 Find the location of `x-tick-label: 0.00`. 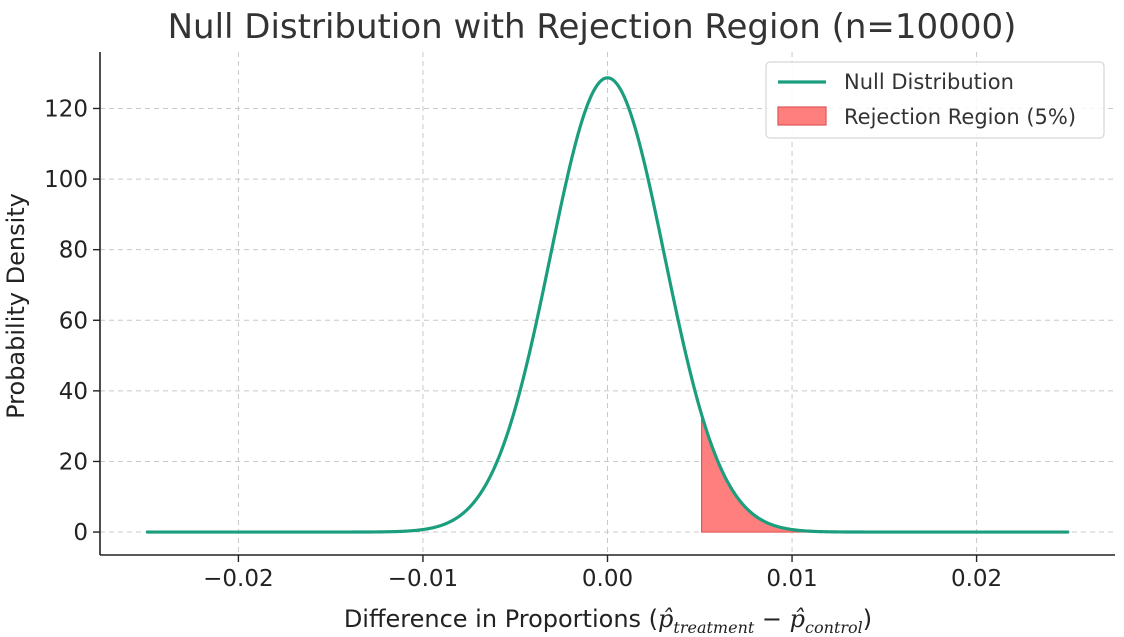

x-tick-label: 0.00 is located at coordinates (607, 579).